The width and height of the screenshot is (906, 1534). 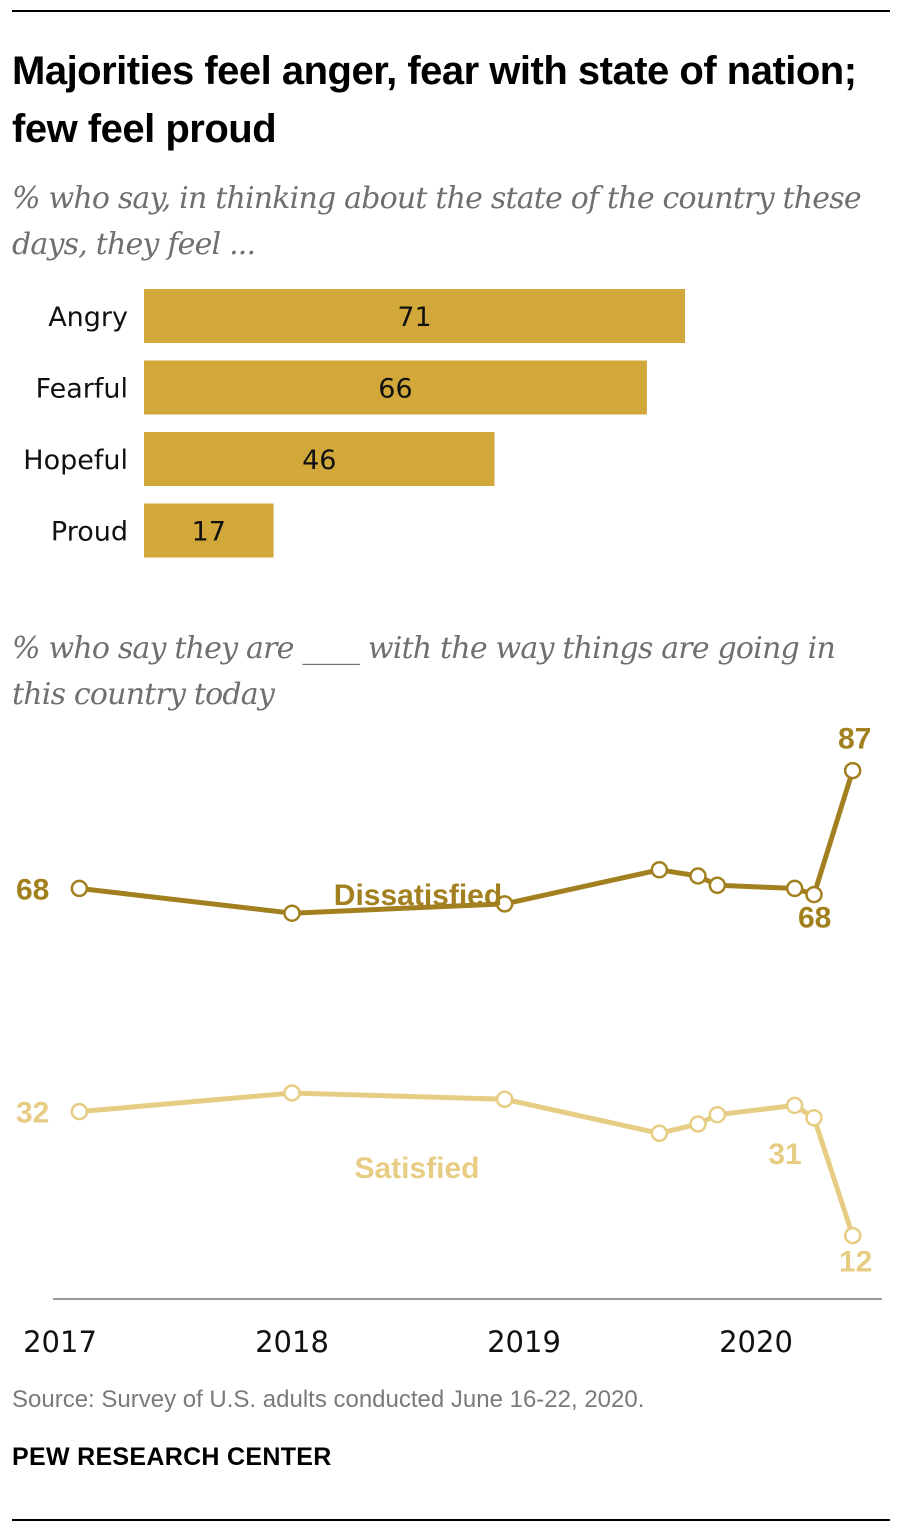 I want to click on x-tick-label: 2017, so click(x=60, y=1342).